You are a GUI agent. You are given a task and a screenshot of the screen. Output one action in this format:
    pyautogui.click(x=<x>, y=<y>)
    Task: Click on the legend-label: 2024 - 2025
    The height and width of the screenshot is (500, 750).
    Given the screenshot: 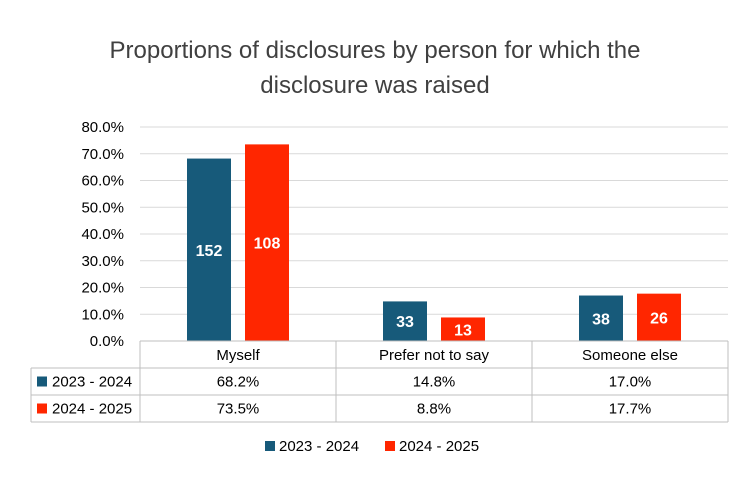 What is the action you would take?
    pyautogui.click(x=439, y=446)
    